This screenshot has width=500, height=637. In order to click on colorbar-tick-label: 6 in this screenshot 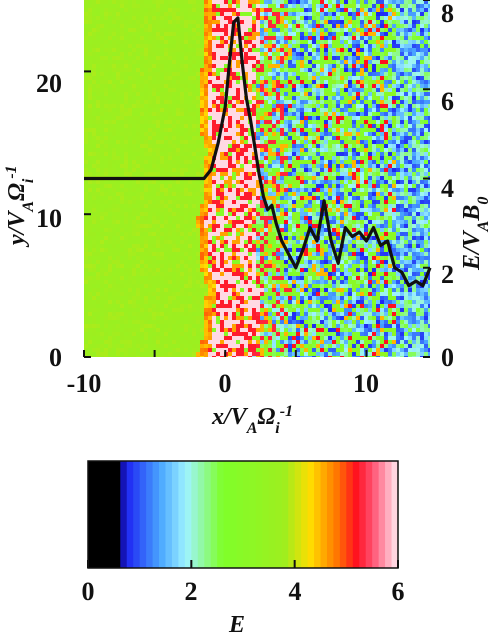, I will do `click(398, 591)`.